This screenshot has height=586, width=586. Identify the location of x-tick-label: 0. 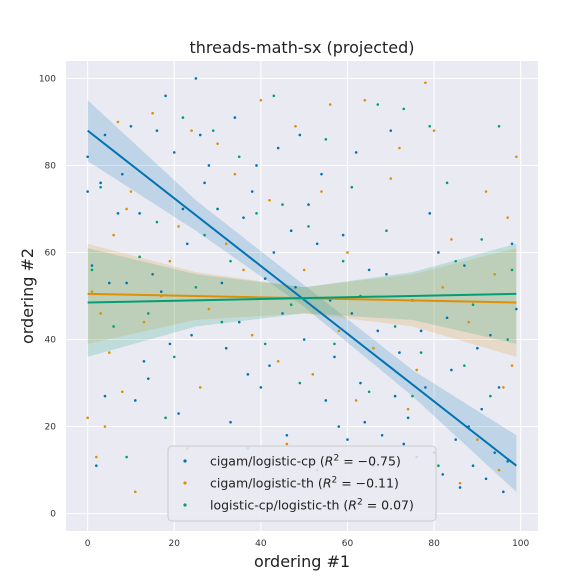
(88, 544).